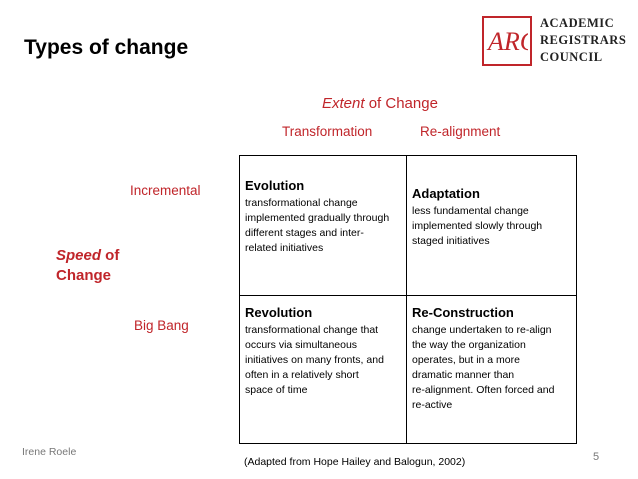  I want to click on speed-line2: Change, so click(84, 275).